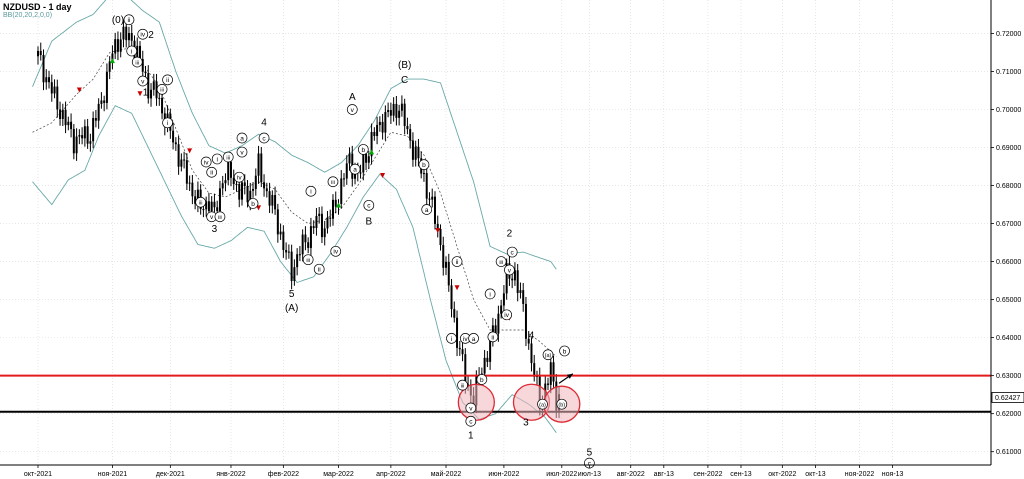 Image resolution: width=1024 pixels, height=479 pixels. I want to click on wave-label: c, so click(590, 463).